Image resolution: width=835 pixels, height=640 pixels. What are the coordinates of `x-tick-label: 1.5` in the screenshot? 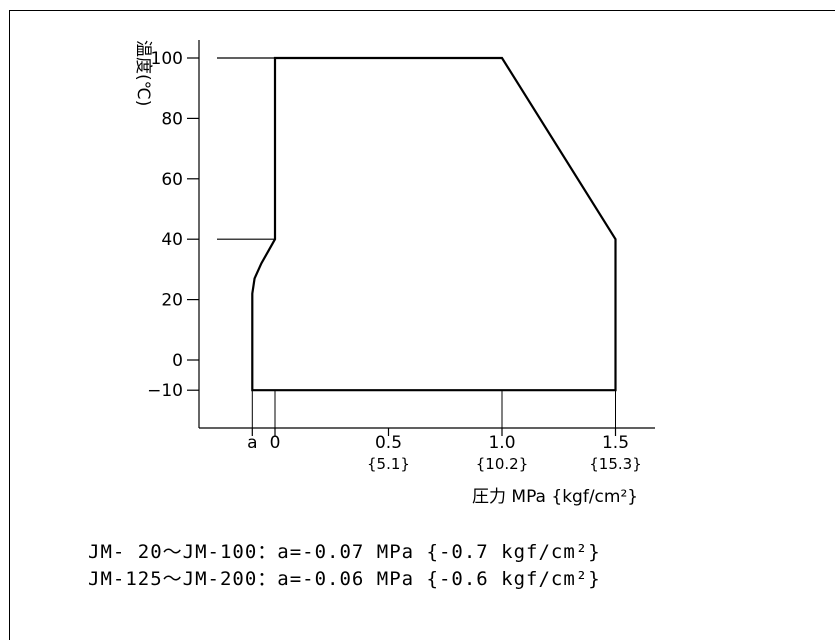 It's located at (615, 443).